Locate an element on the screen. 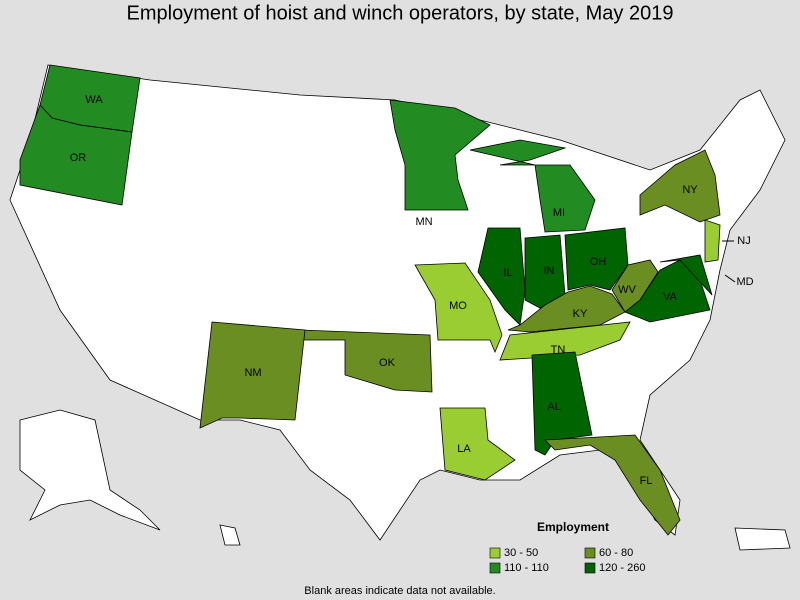 The width and height of the screenshot is (800, 600). leader-line is located at coordinates (730, 278).